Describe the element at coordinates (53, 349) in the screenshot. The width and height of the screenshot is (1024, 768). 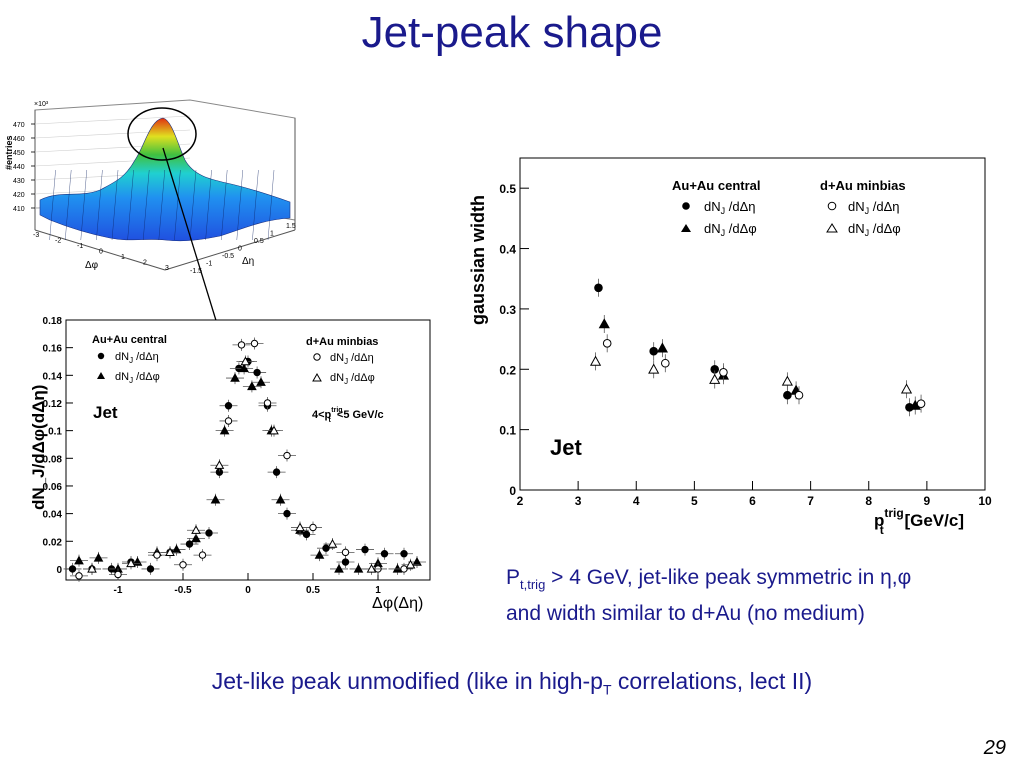
I see `plotA-ytick-label: 0.16` at that location.